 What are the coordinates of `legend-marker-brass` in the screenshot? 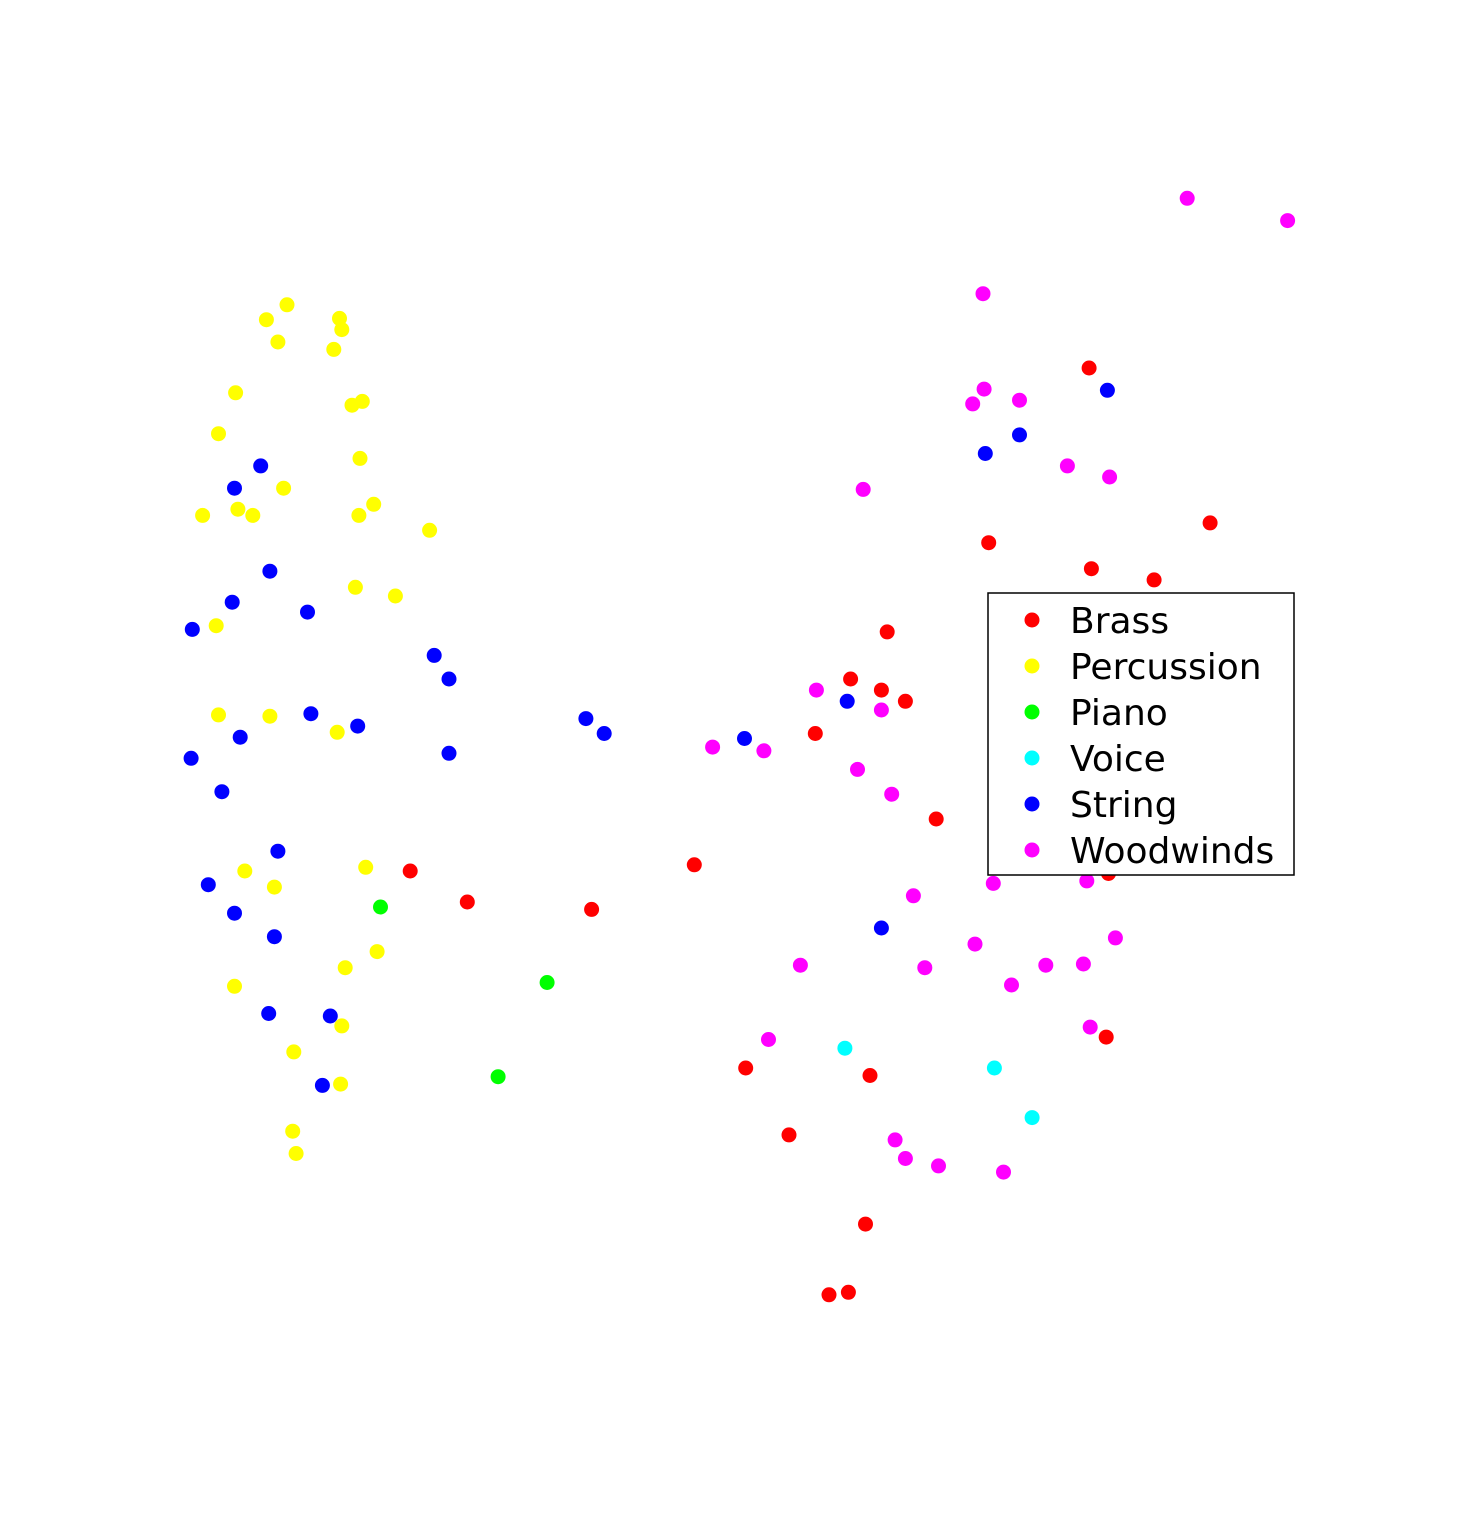 It's located at (1032, 620).